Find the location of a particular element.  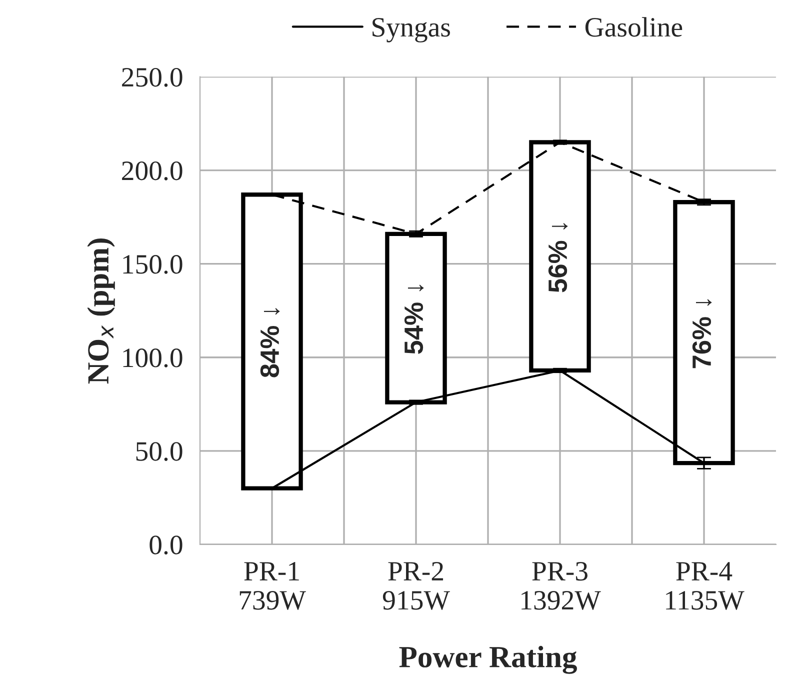

x-tick-label: PR-3 1392W is located at coordinates (561, 586).